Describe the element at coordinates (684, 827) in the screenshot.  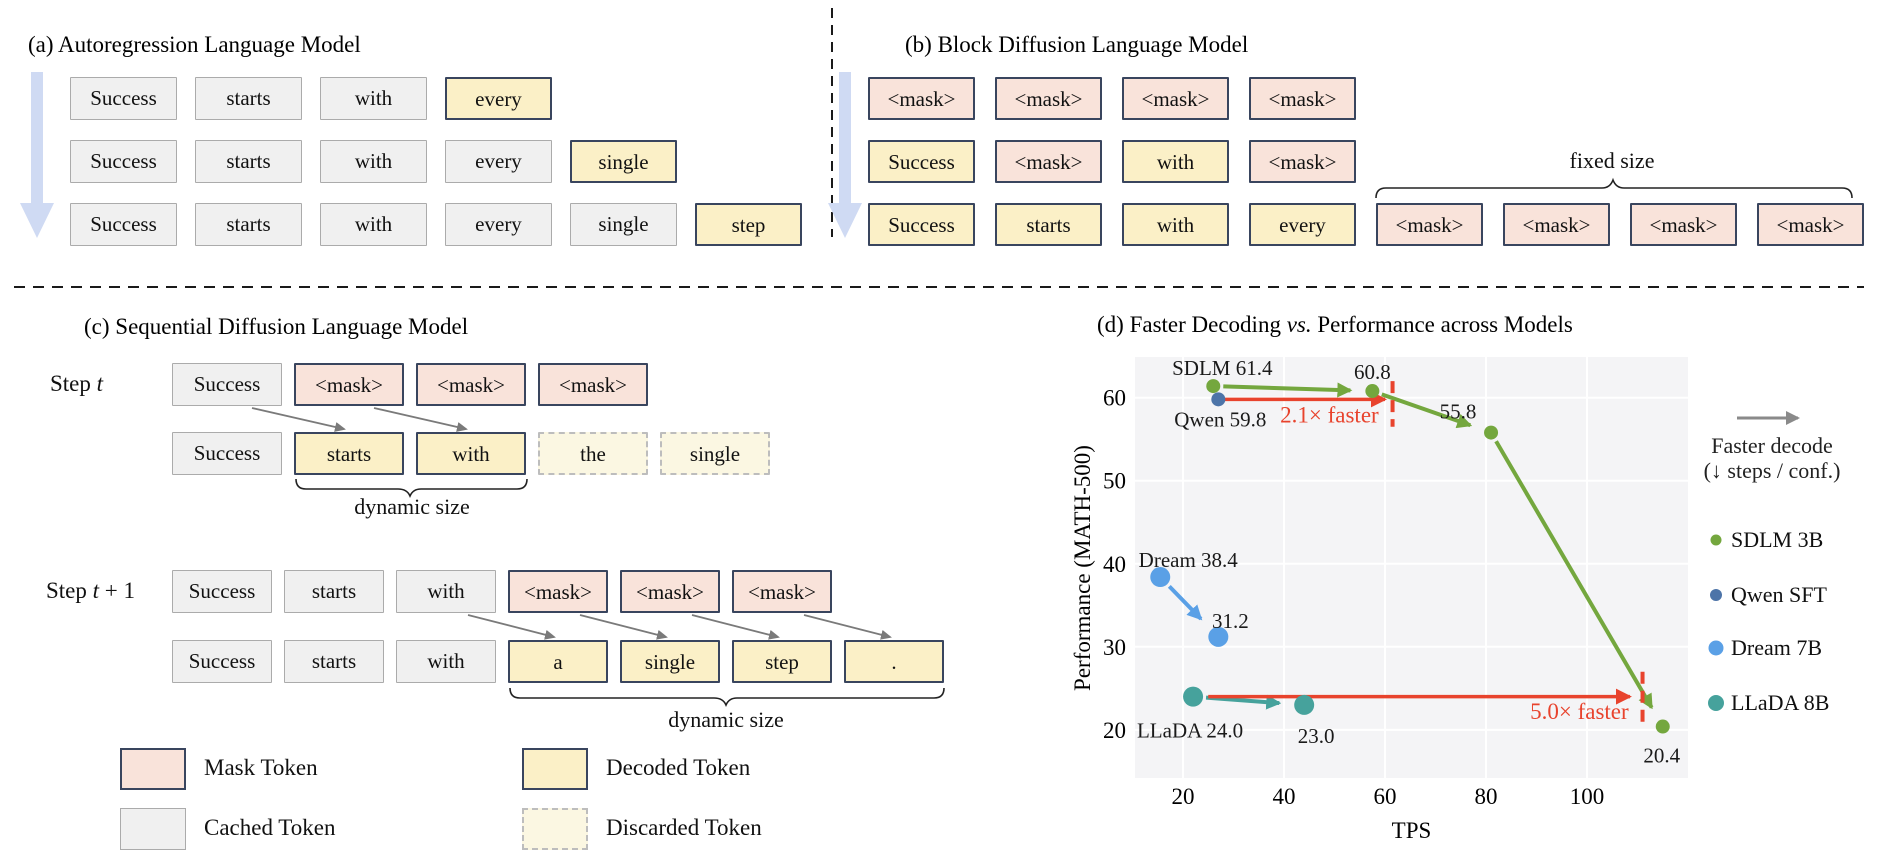
I see `legend-label: Discarded Token` at that location.